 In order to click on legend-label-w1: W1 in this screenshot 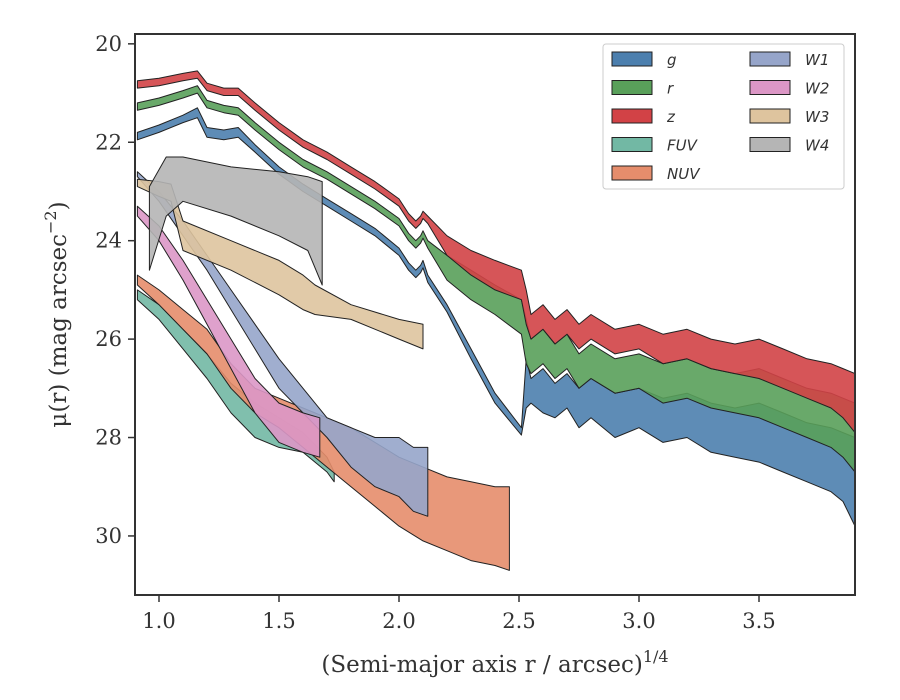, I will do `click(817, 60)`.